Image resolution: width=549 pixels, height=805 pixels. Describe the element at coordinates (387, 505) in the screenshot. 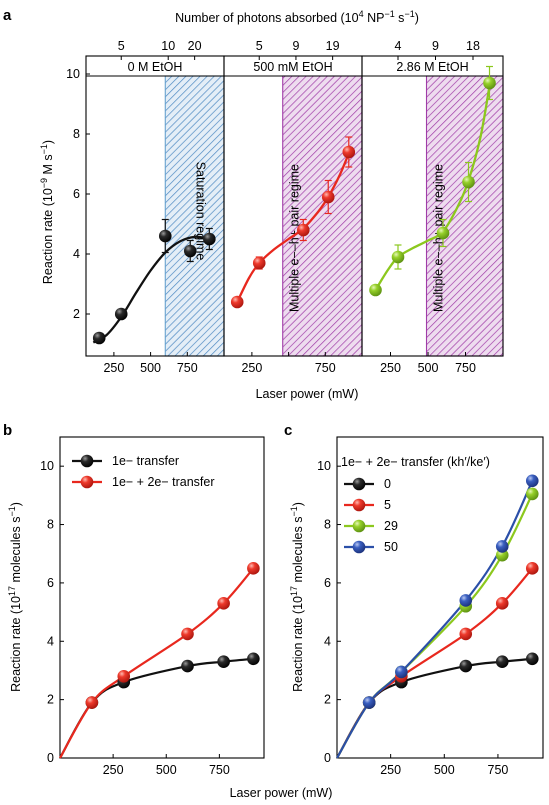

I see `legend-label: 5` at that location.